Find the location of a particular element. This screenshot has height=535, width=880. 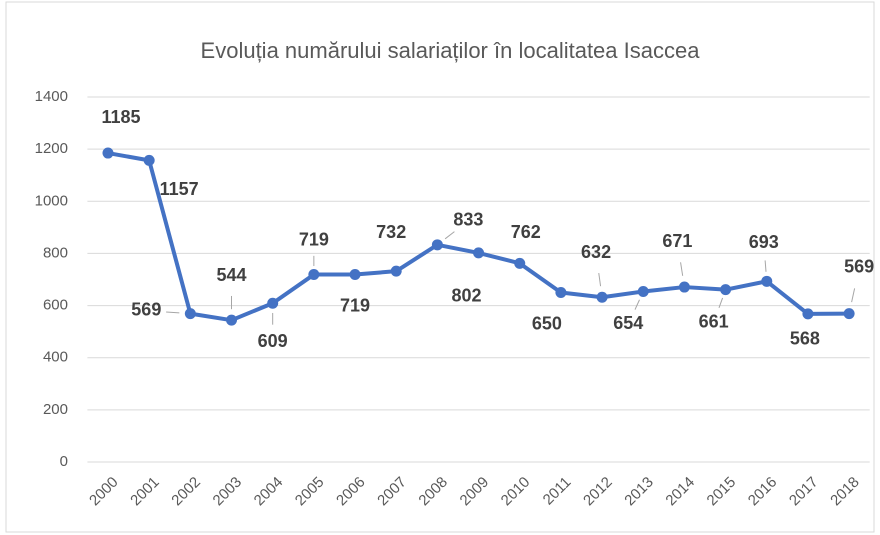

data-label: 568 is located at coordinates (805, 339).